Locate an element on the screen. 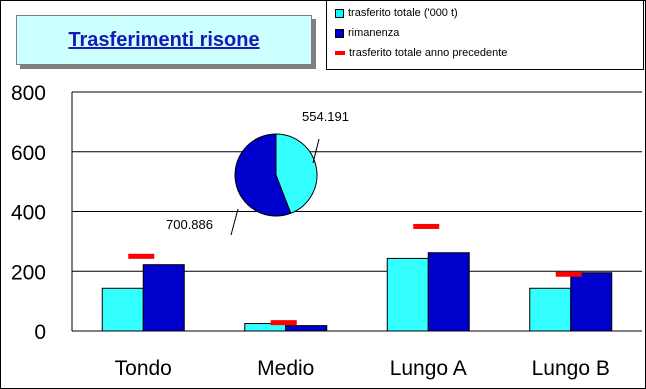 This screenshot has height=389, width=646. legend-label: rimanenza is located at coordinates (374, 33).